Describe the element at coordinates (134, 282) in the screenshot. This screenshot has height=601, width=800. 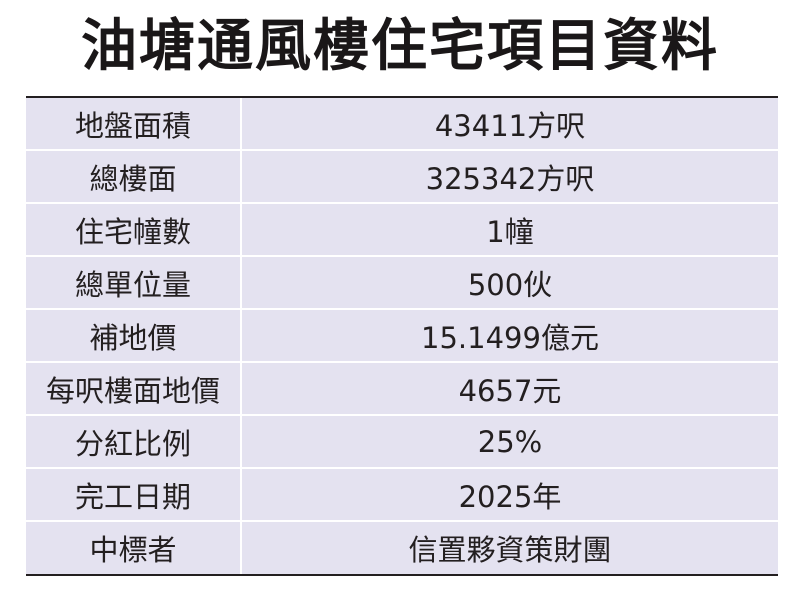
I see `row-label: 總單位量` at that location.